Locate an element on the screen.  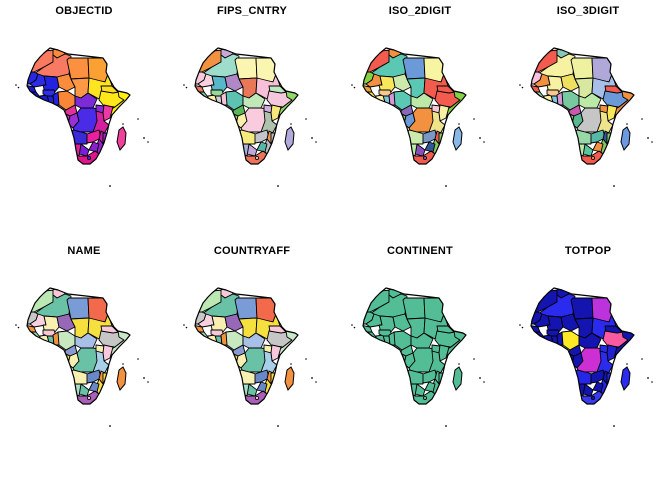
africa-map-fips-cntry is located at coordinates (250, 117).